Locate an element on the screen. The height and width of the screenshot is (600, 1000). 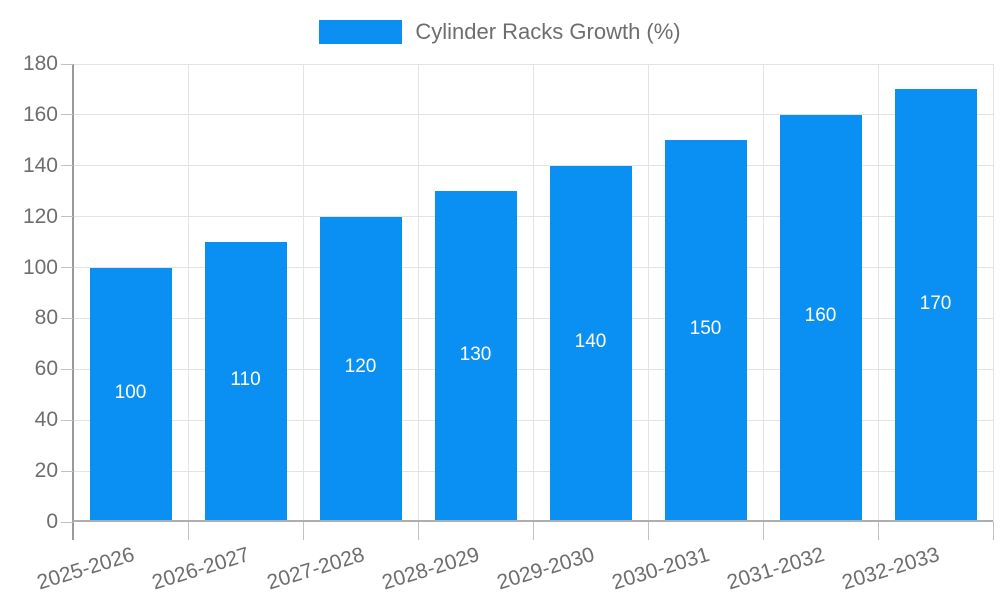
y-axis-tick-label: 60 is located at coordinates (46, 369).